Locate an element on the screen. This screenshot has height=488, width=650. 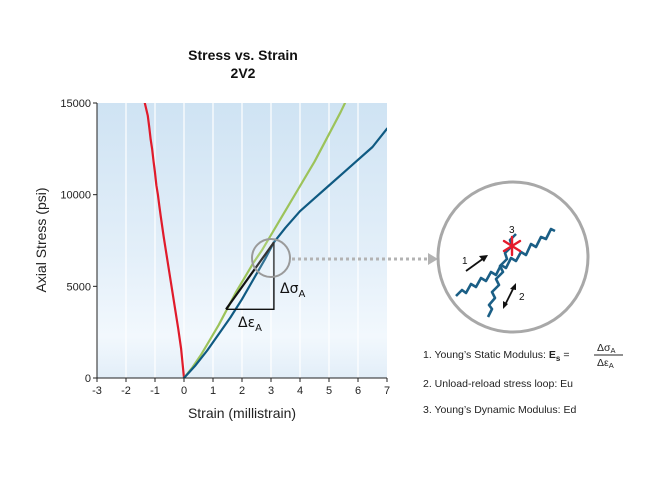
note-unload-reload: 2. Unload-reload stress loop: Eu is located at coordinates (498, 384).